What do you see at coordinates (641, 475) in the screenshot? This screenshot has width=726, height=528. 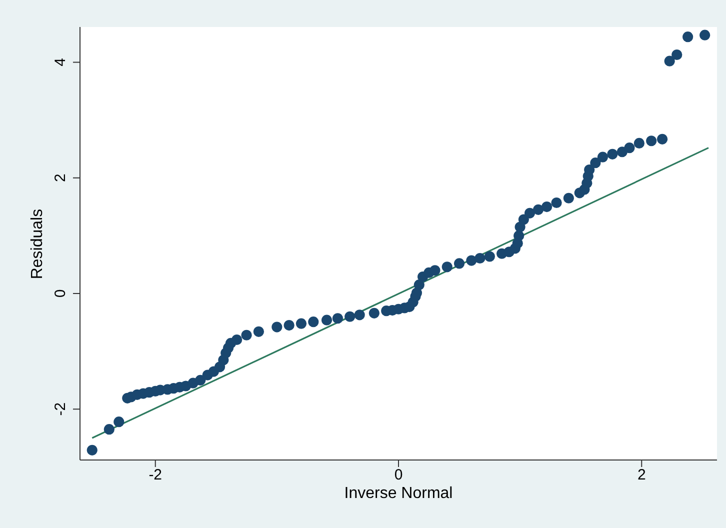 I see `x-tick-label: 2` at bounding box center [641, 475].